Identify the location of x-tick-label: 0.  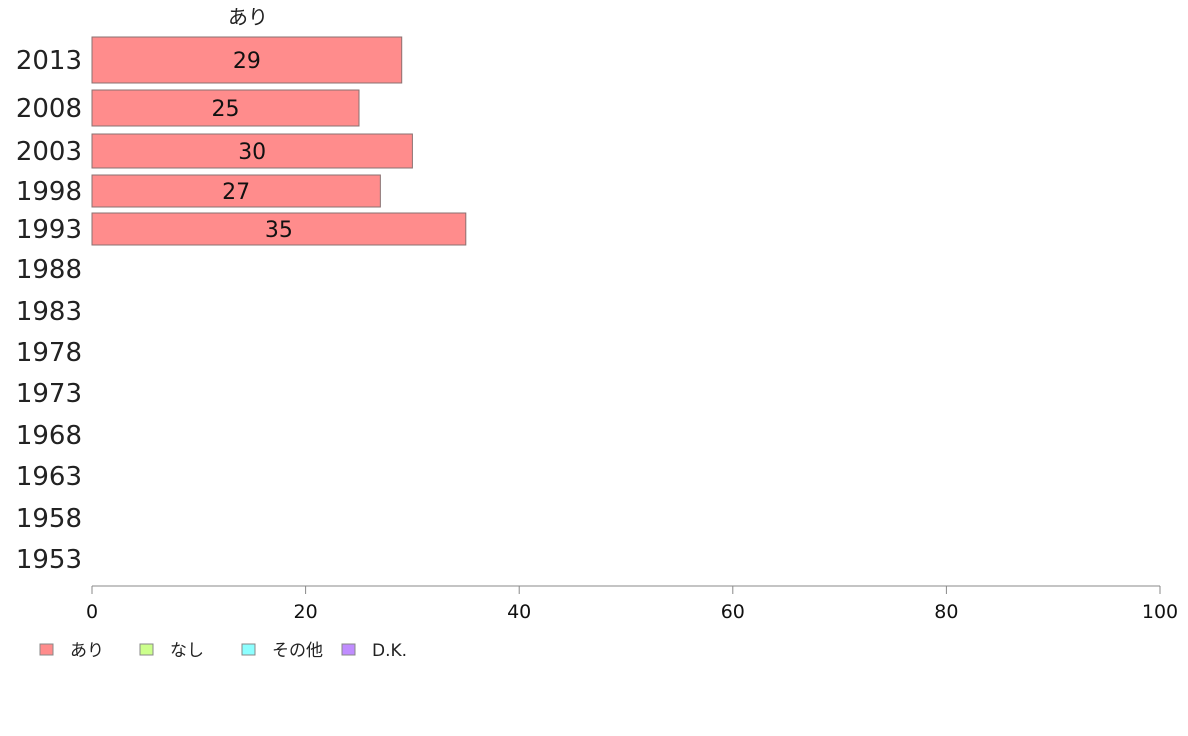
(92, 612).